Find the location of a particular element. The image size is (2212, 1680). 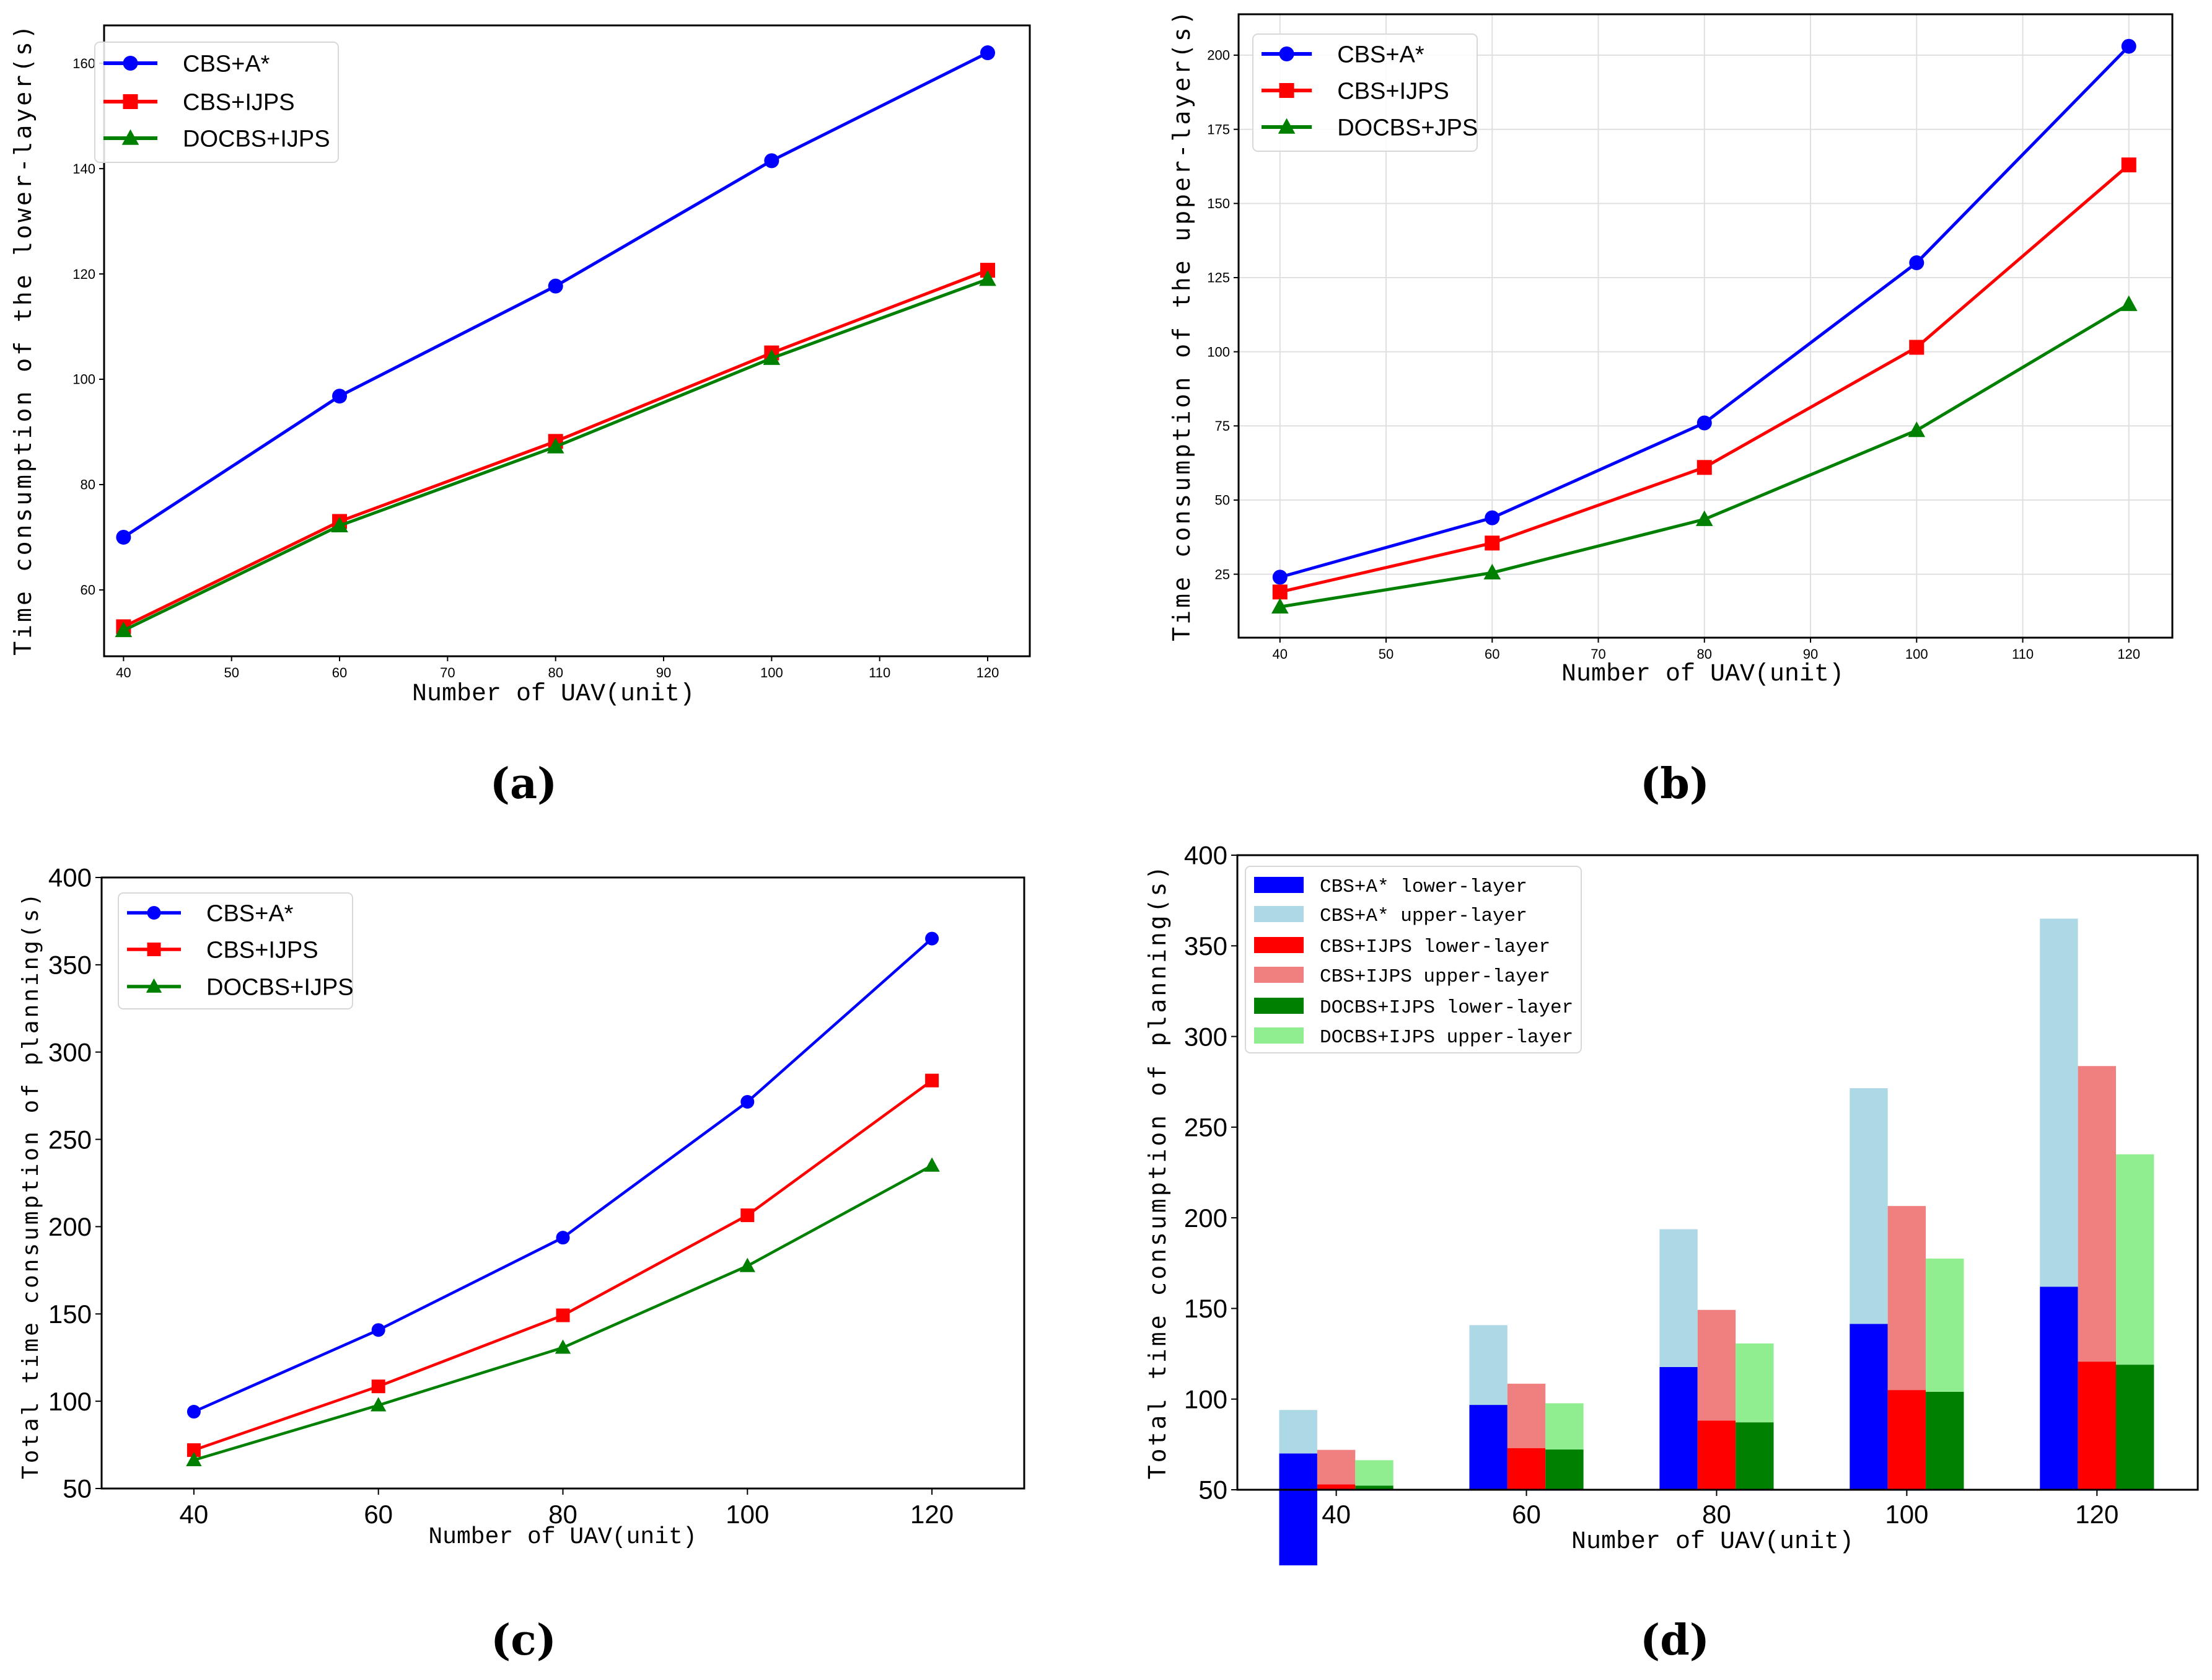

y-tick-label: 125 is located at coordinates (1218, 278).